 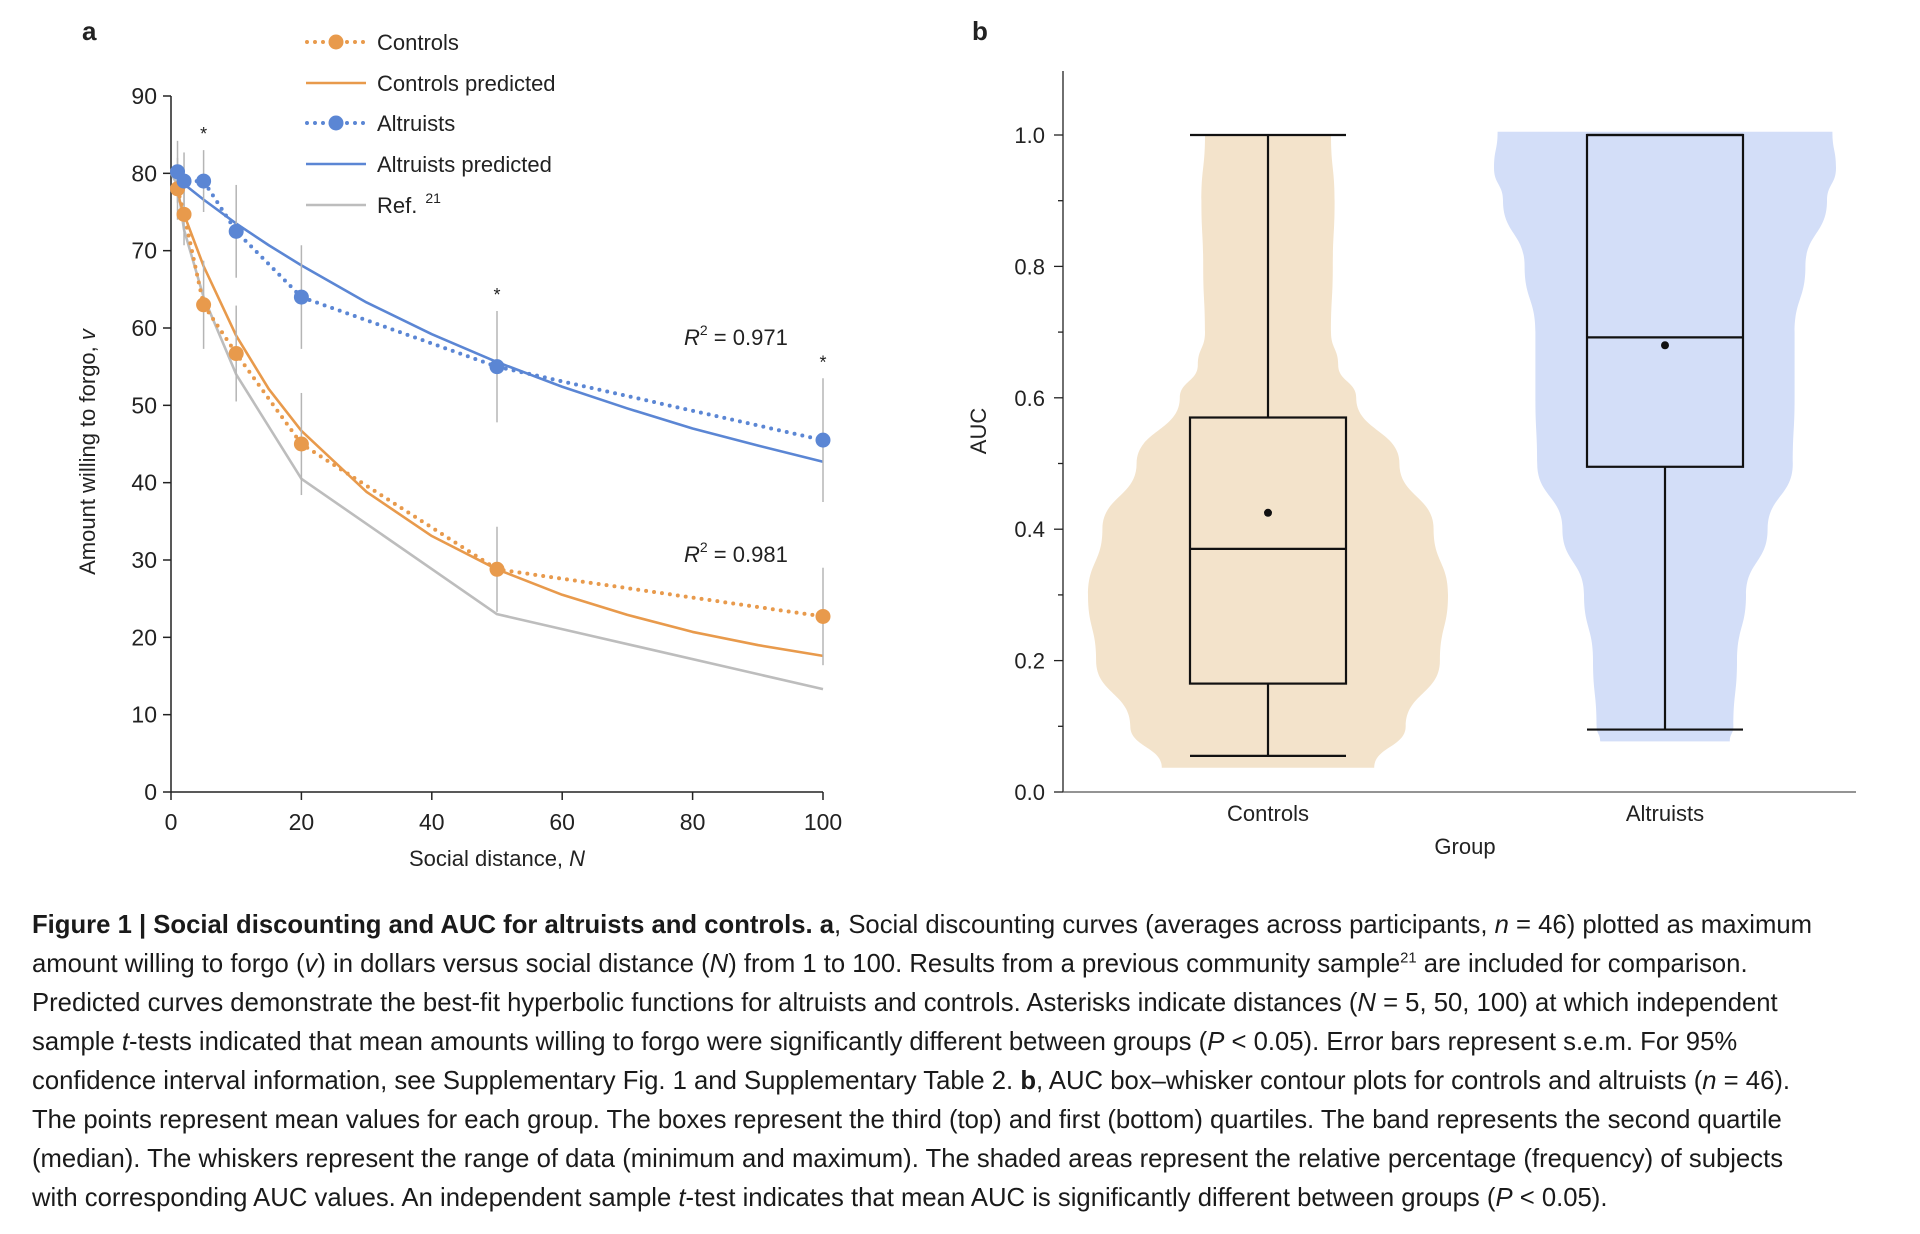 What do you see at coordinates (466, 83) in the screenshot?
I see `legend-label: Controls predicted` at bounding box center [466, 83].